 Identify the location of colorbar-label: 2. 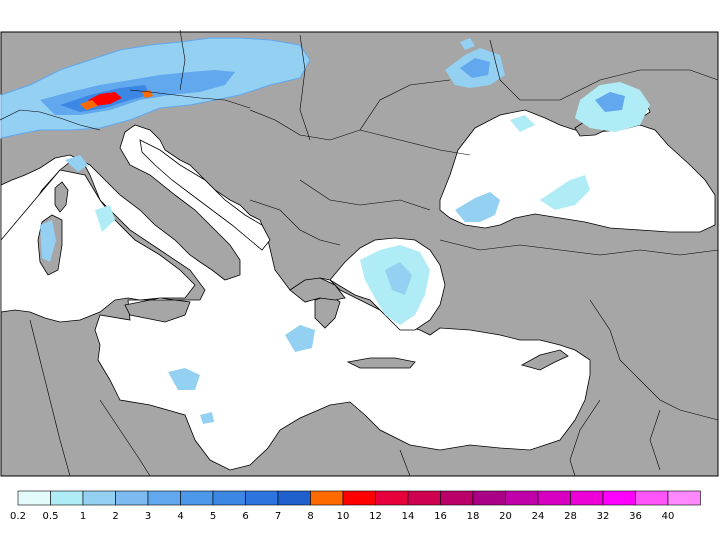
(115, 516).